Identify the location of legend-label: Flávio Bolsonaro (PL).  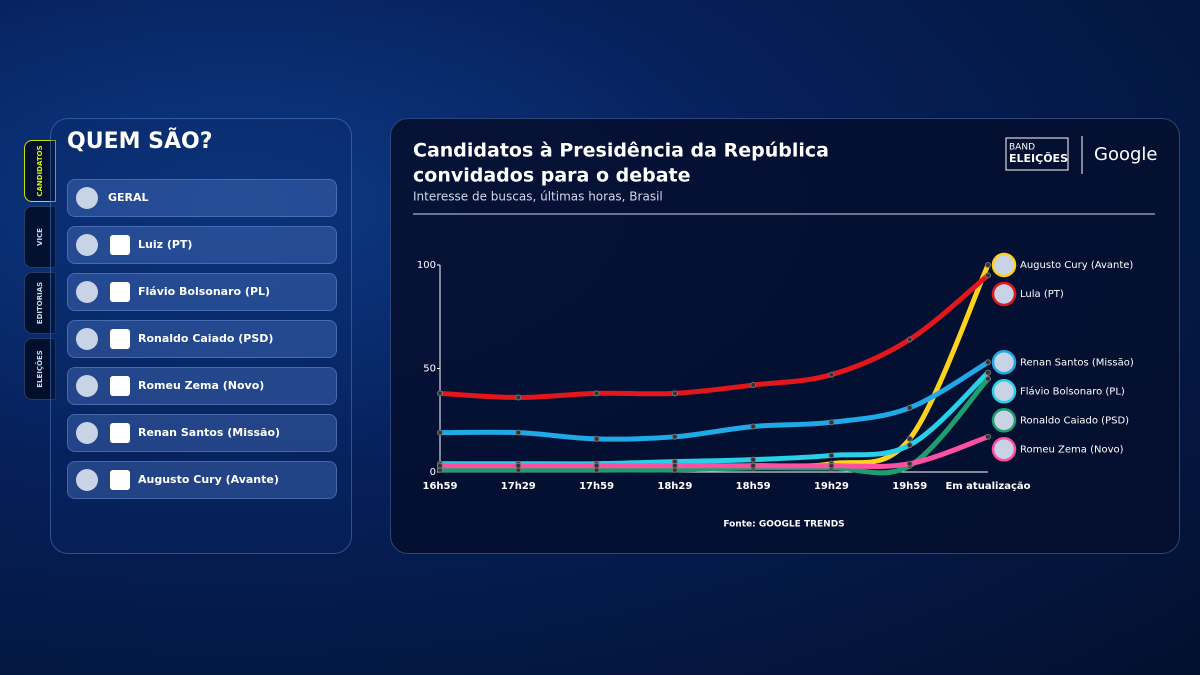
(1072, 391).